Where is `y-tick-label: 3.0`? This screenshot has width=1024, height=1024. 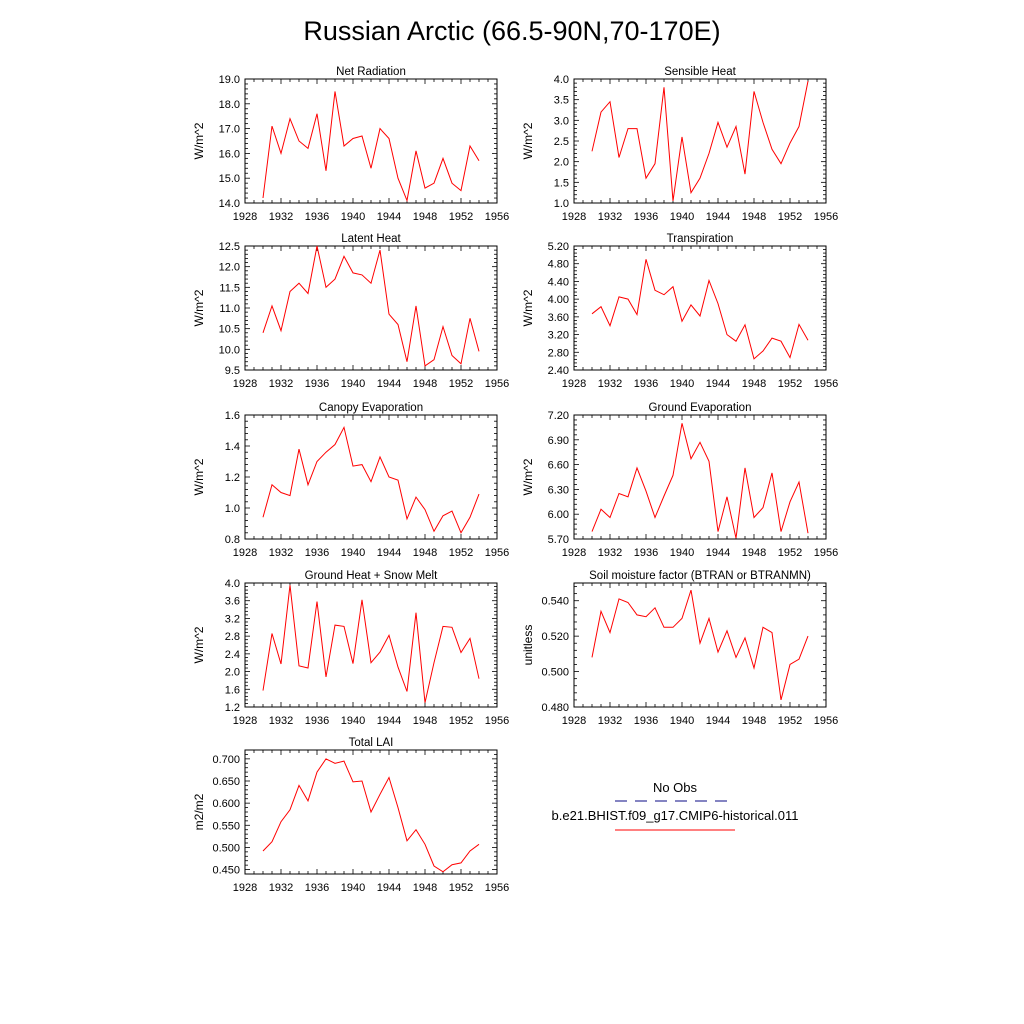 y-tick-label: 3.0 is located at coordinates (561, 121).